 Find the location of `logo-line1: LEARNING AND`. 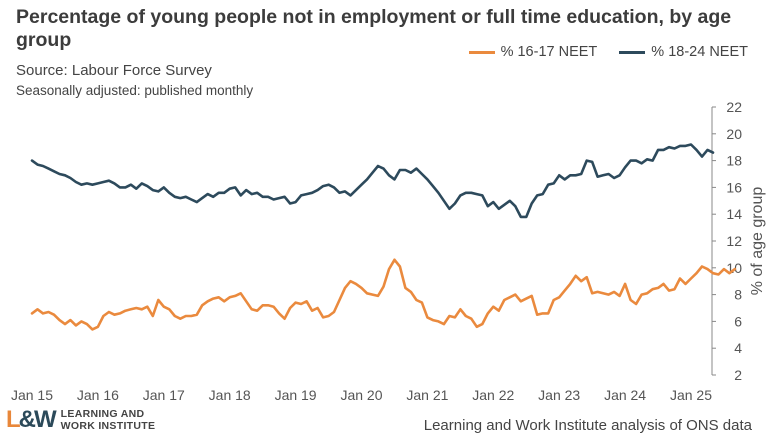

logo-line1: LEARNING AND is located at coordinates (102, 414).